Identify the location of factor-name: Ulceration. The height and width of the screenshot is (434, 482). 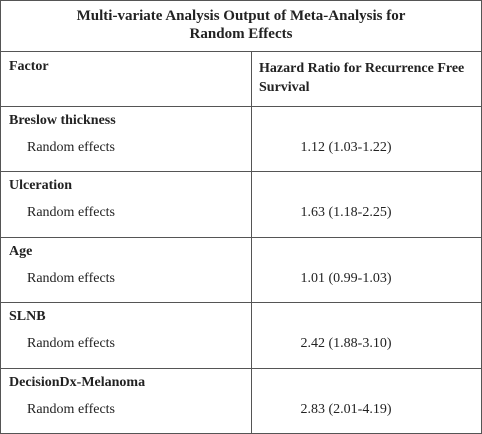
(40, 185).